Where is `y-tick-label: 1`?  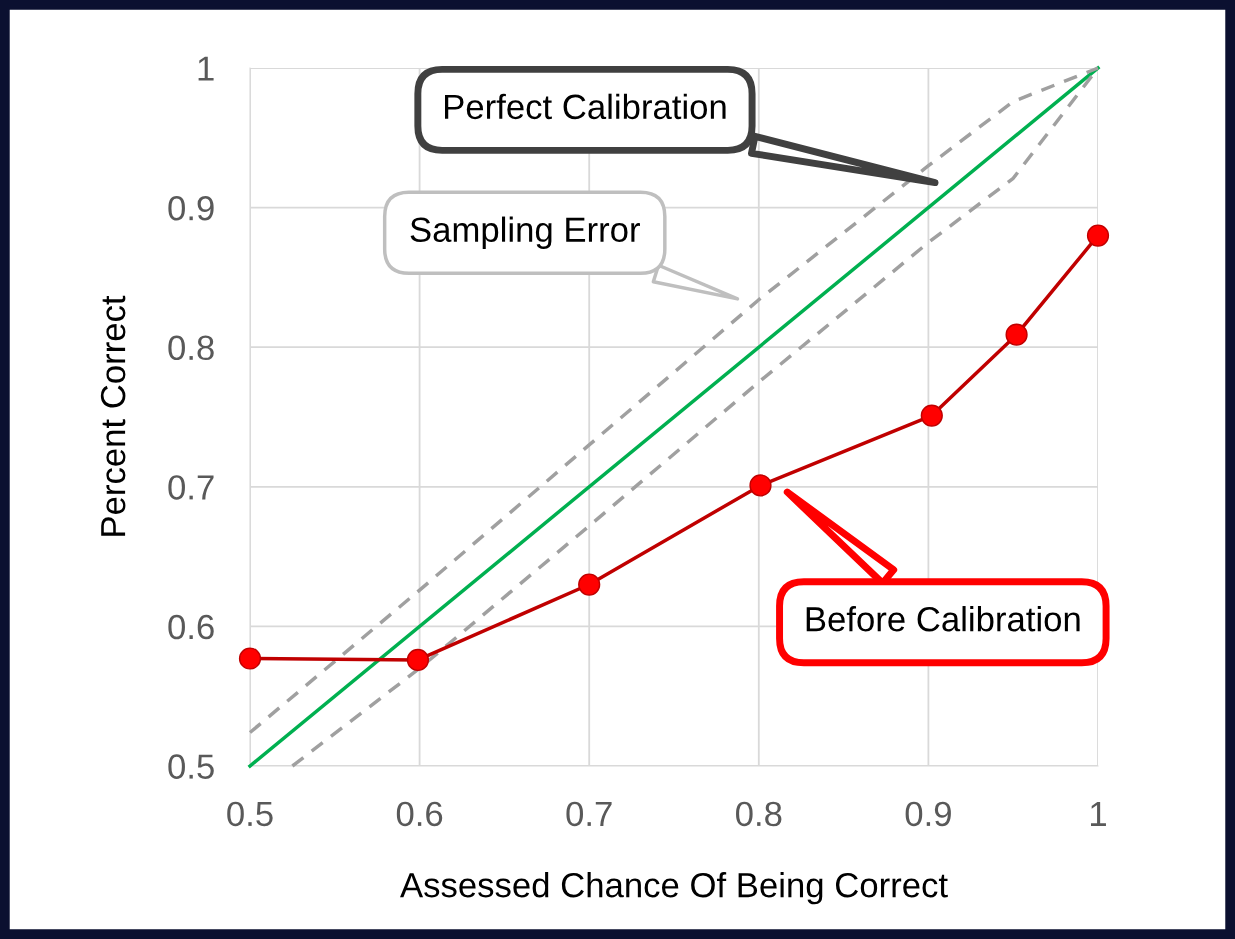
y-tick-label: 1 is located at coordinates (206, 68).